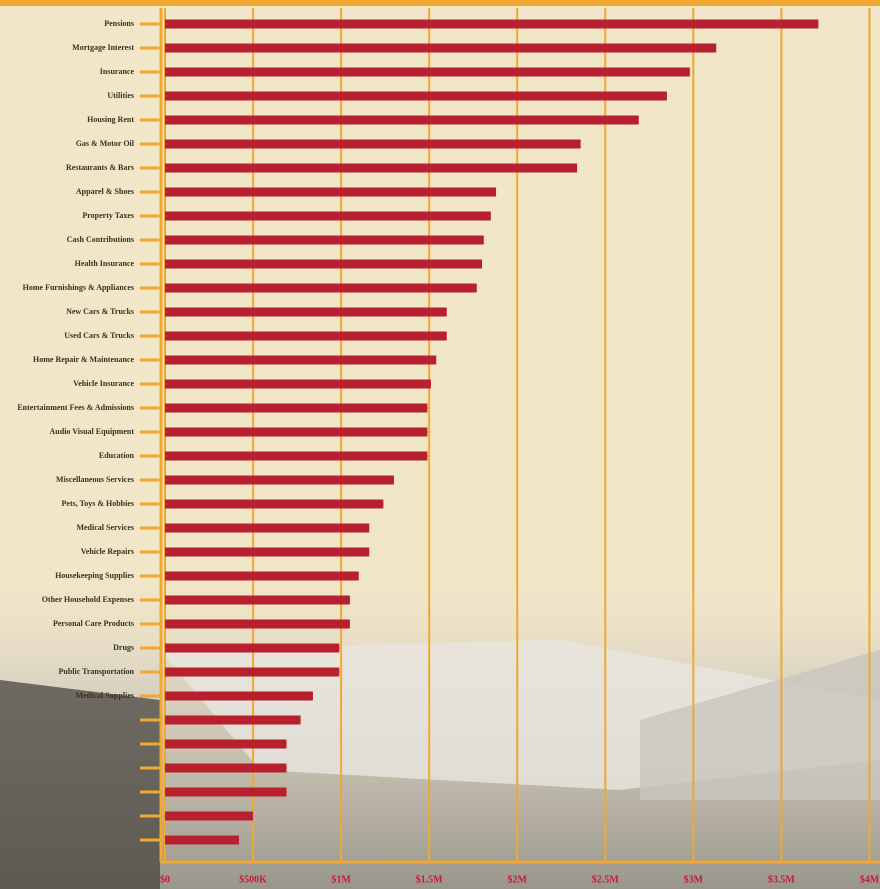 The height and width of the screenshot is (889, 880). Describe the element at coordinates (75, 407) in the screenshot. I see `y-tick-label: Entertainment Fees & Admissions` at that location.